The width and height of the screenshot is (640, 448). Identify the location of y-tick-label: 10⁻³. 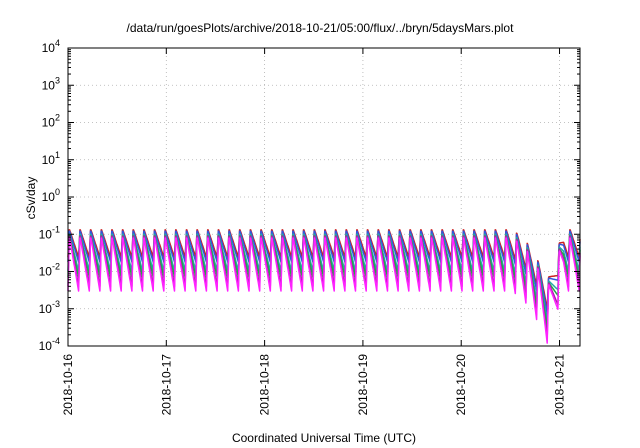
(49, 307).